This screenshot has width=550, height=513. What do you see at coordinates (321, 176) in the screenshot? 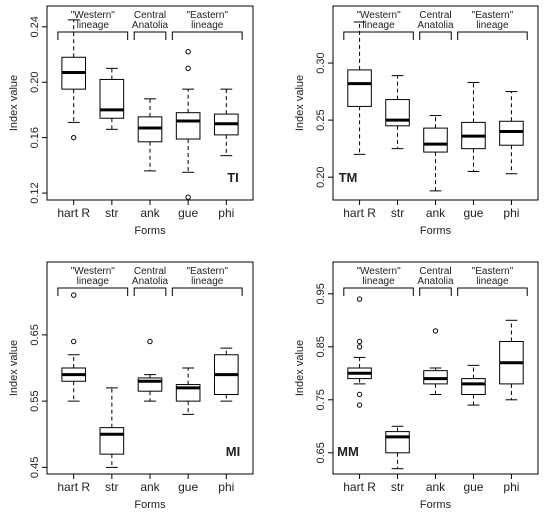
I see `y-tick-label: 0.20` at bounding box center [321, 176].